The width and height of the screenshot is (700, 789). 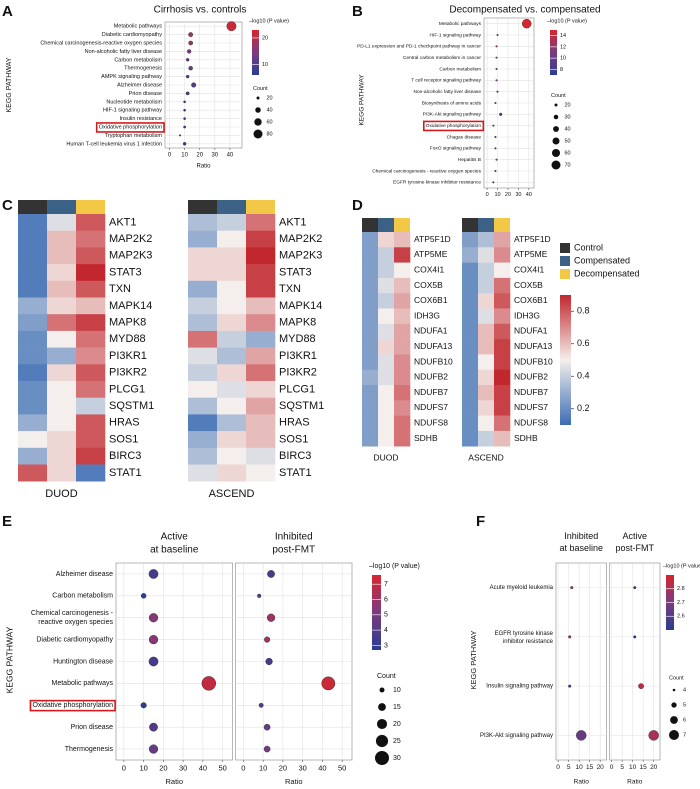 What do you see at coordinates (386, 615) in the screenshot?
I see `colorbar-tick-label: 5` at bounding box center [386, 615].